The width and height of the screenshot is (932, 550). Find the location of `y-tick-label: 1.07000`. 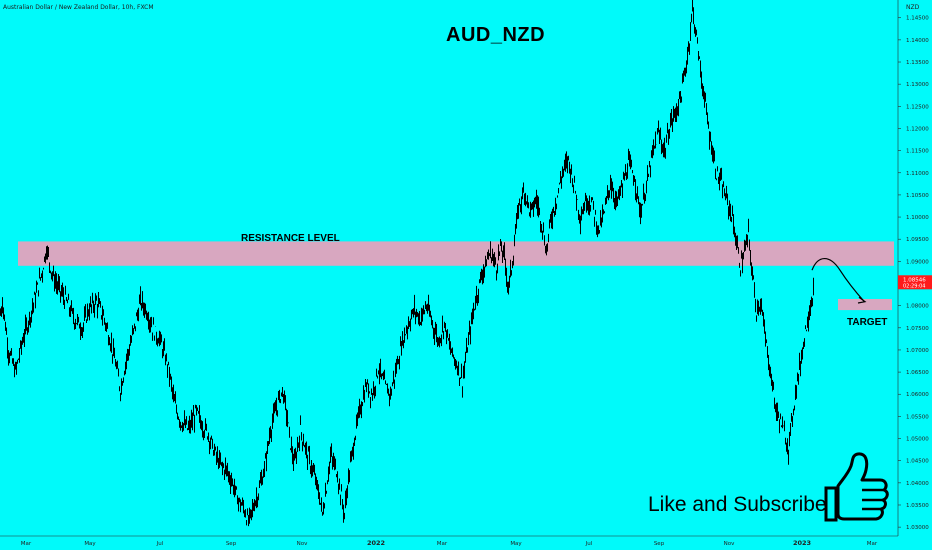

y-tick-label: 1.07000 is located at coordinates (917, 351).